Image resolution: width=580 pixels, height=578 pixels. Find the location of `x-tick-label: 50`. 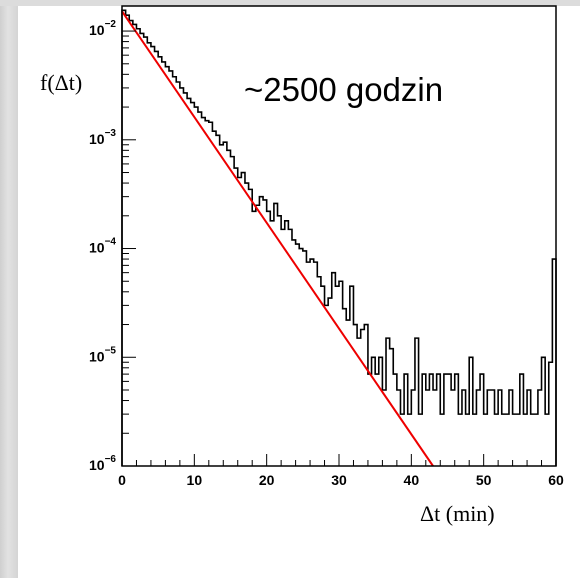

x-tick-label: 50 is located at coordinates (484, 480).